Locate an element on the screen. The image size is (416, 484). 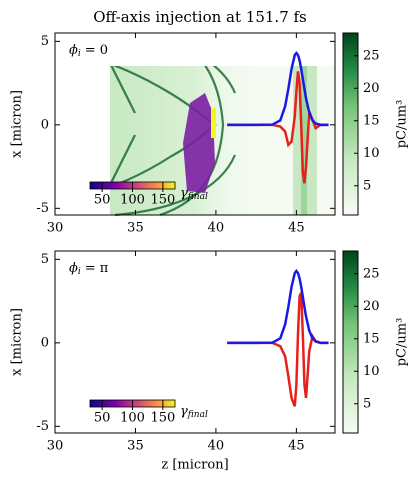
x-axis-label: z [micron] is located at coordinates (194, 465).